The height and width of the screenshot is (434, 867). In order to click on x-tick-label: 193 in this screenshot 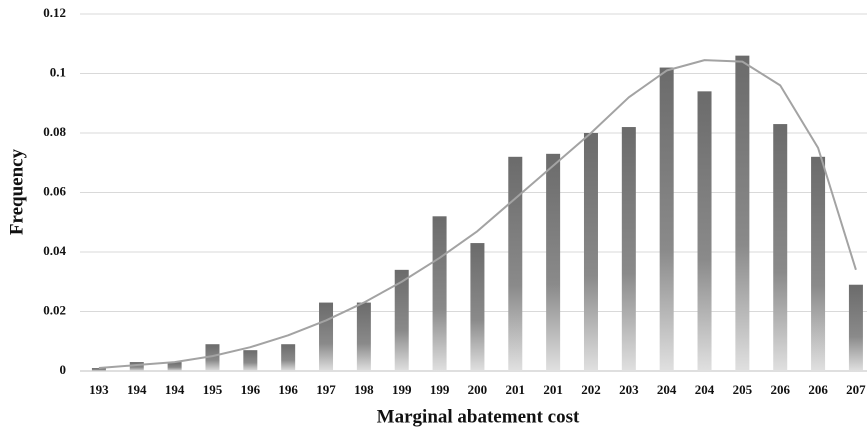, I will do `click(99, 389)`.